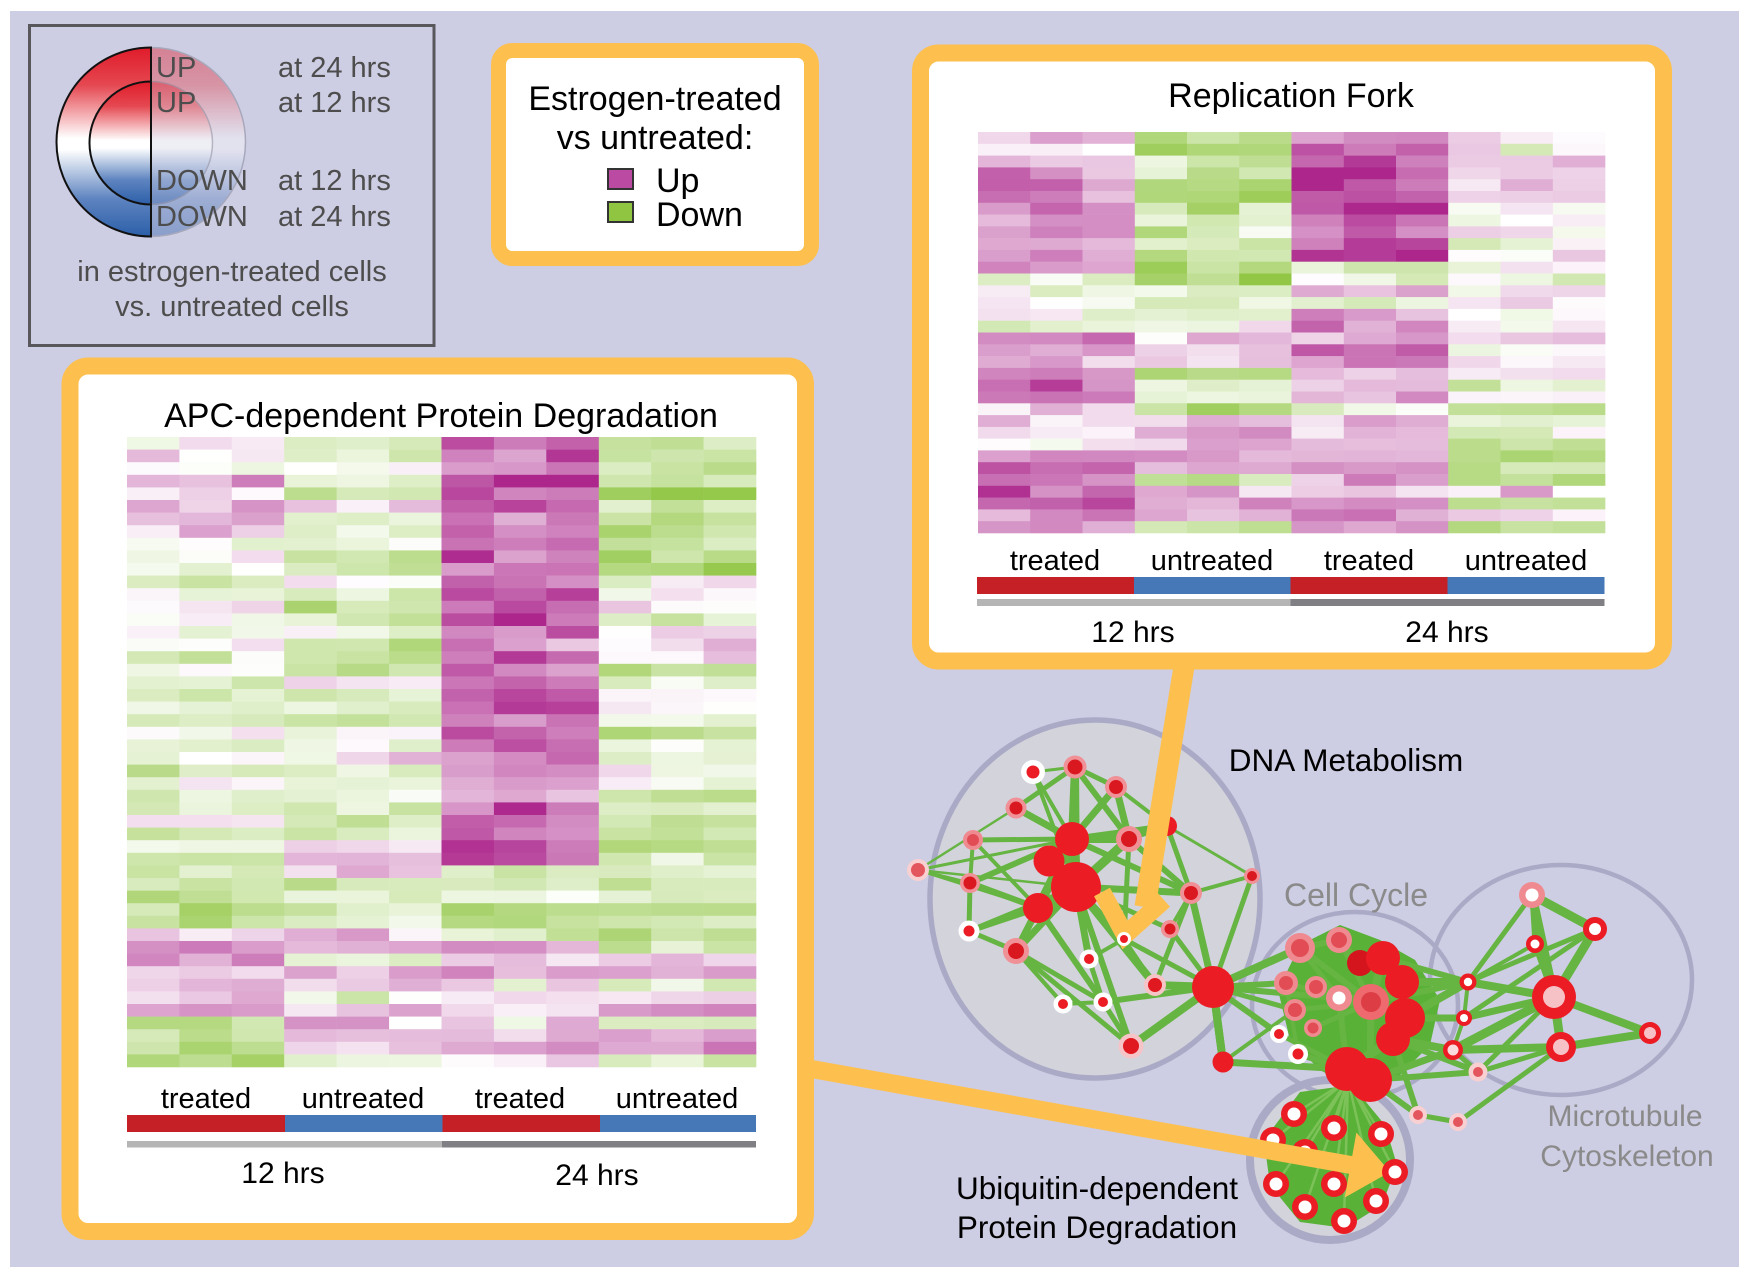  What do you see at coordinates (1356, 895) in the screenshot?
I see `svg-text: Cell Cycle` at bounding box center [1356, 895].